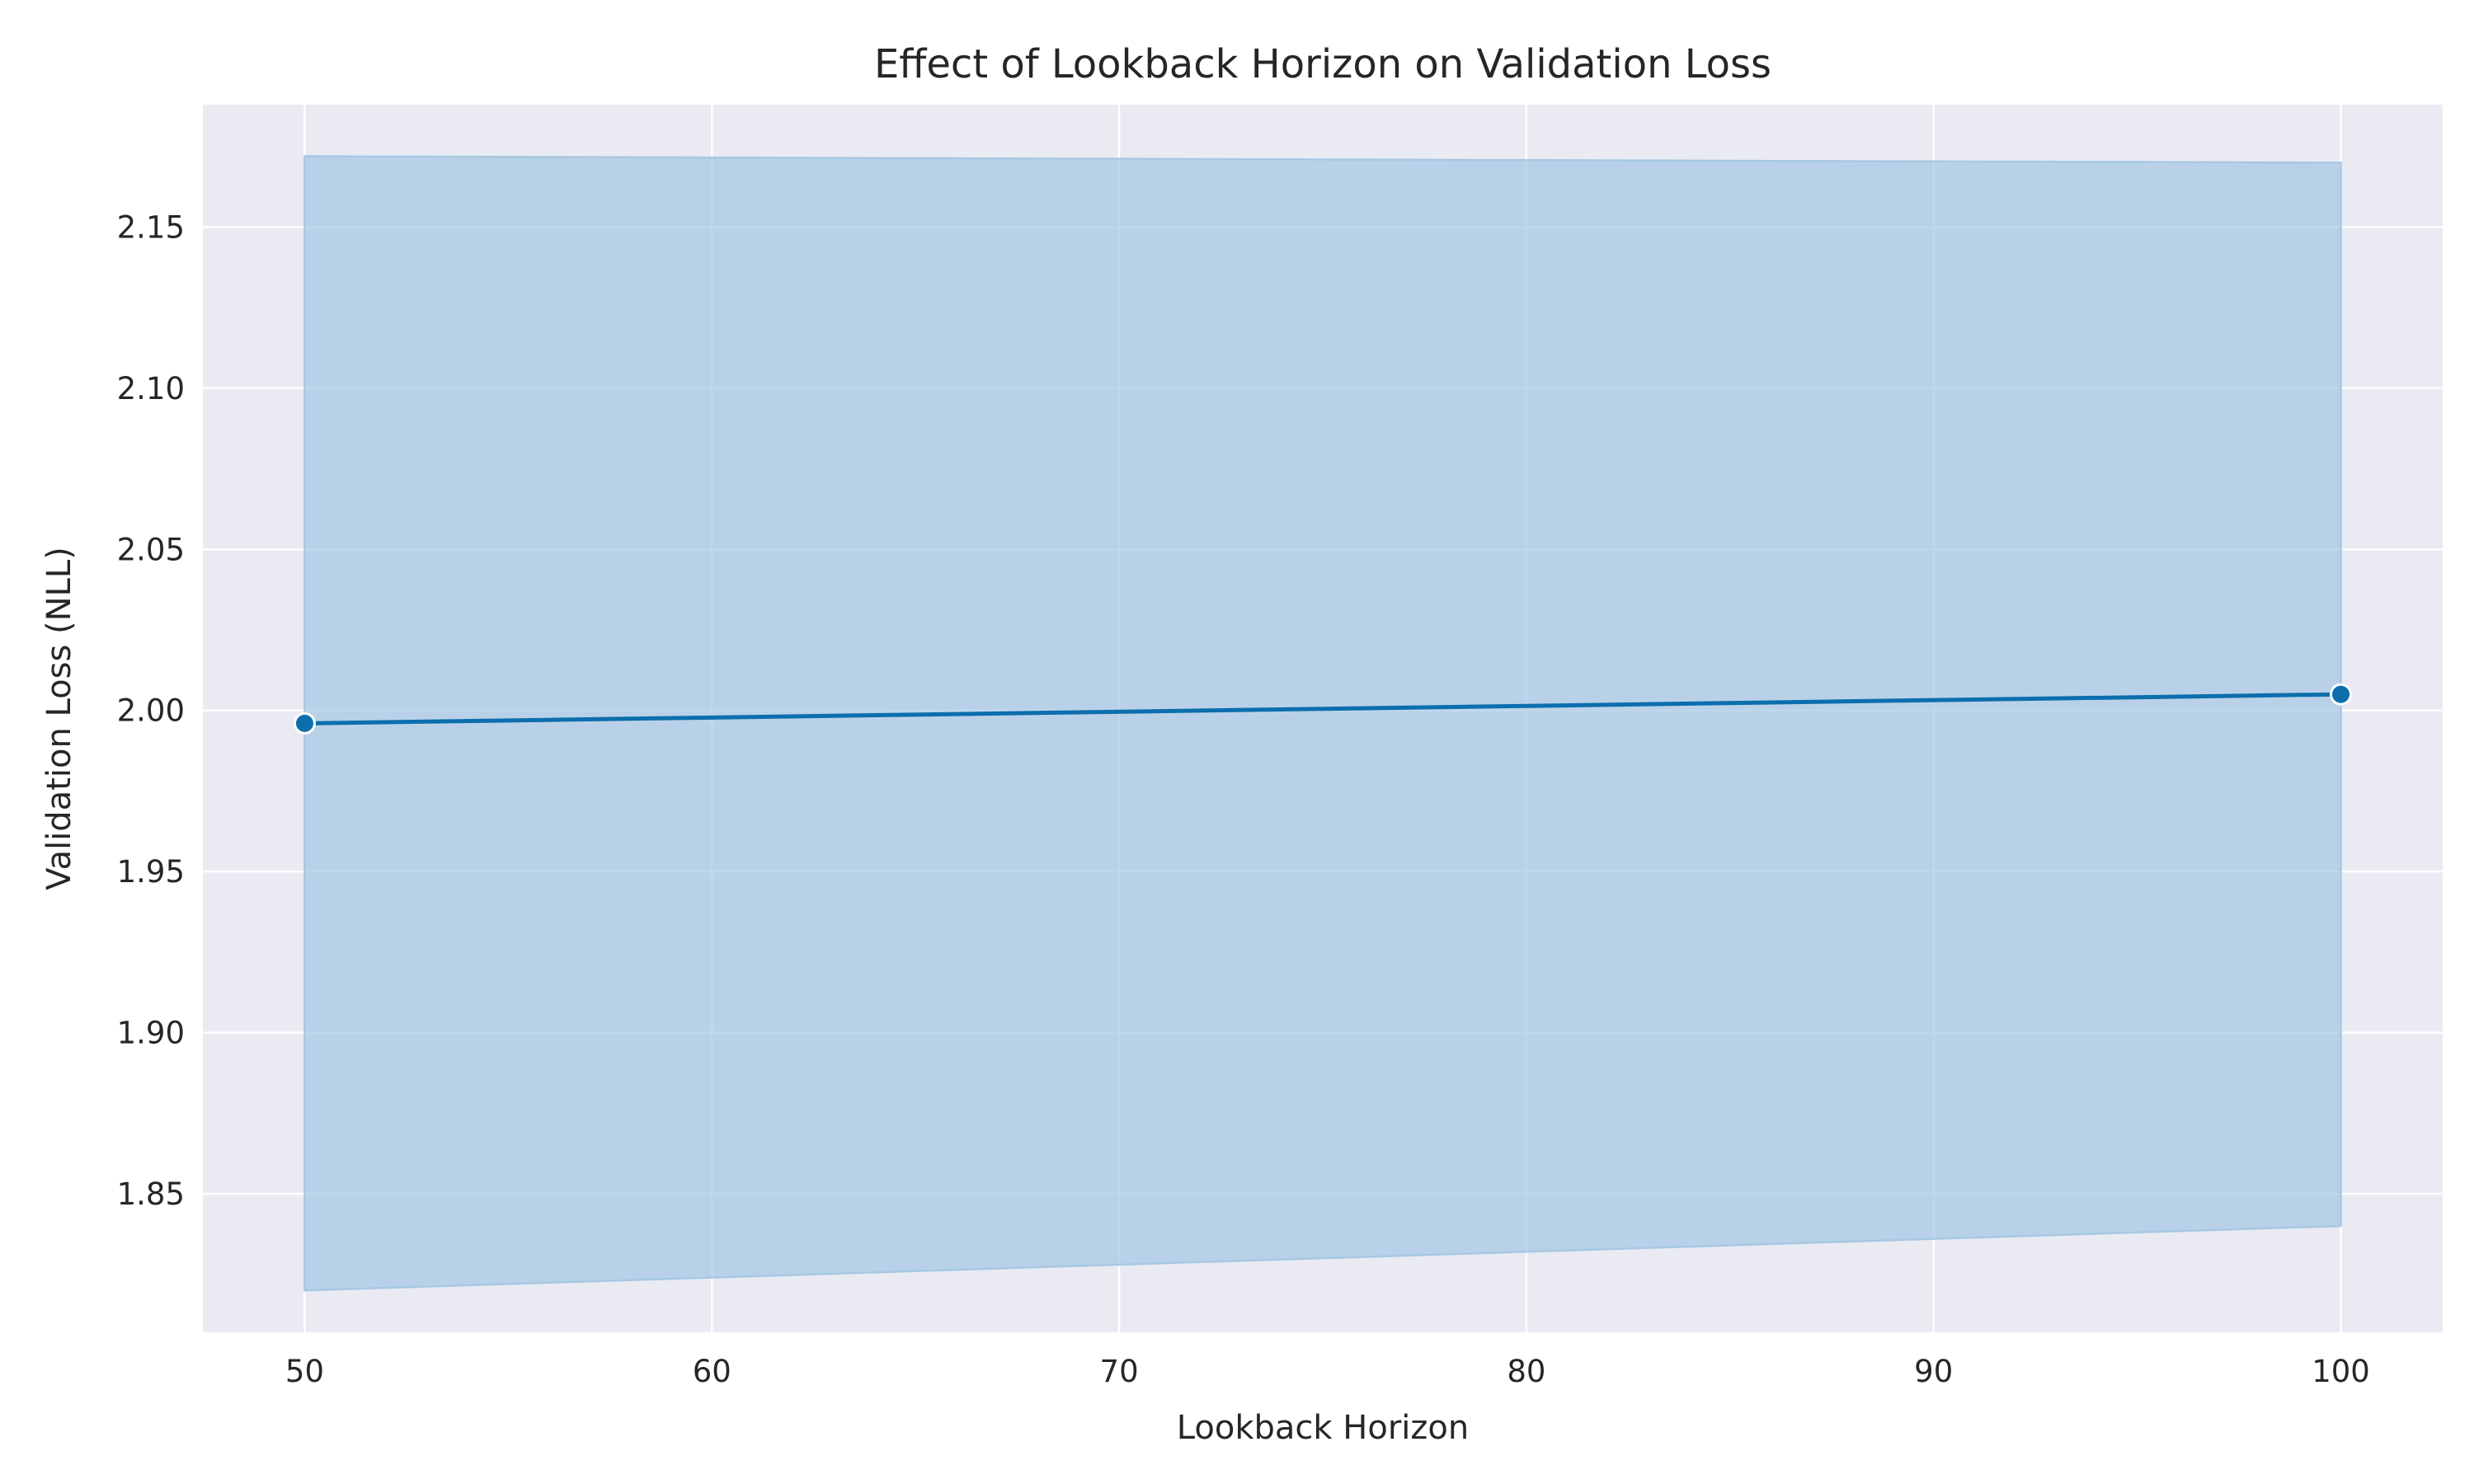 This screenshot has width=2474, height=1484. I want to click on x-tick-label: 90, so click(1933, 1371).